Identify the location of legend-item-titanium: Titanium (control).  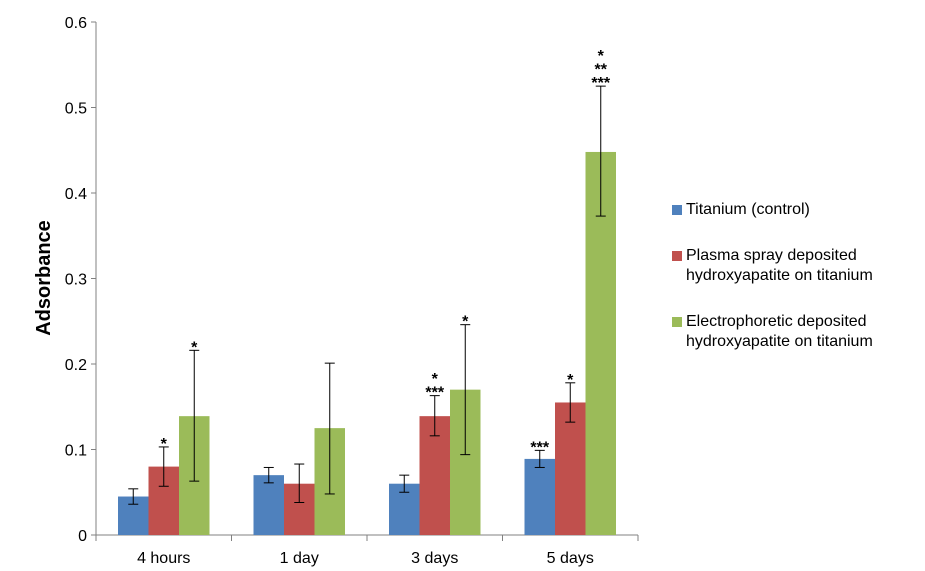
(797, 210).